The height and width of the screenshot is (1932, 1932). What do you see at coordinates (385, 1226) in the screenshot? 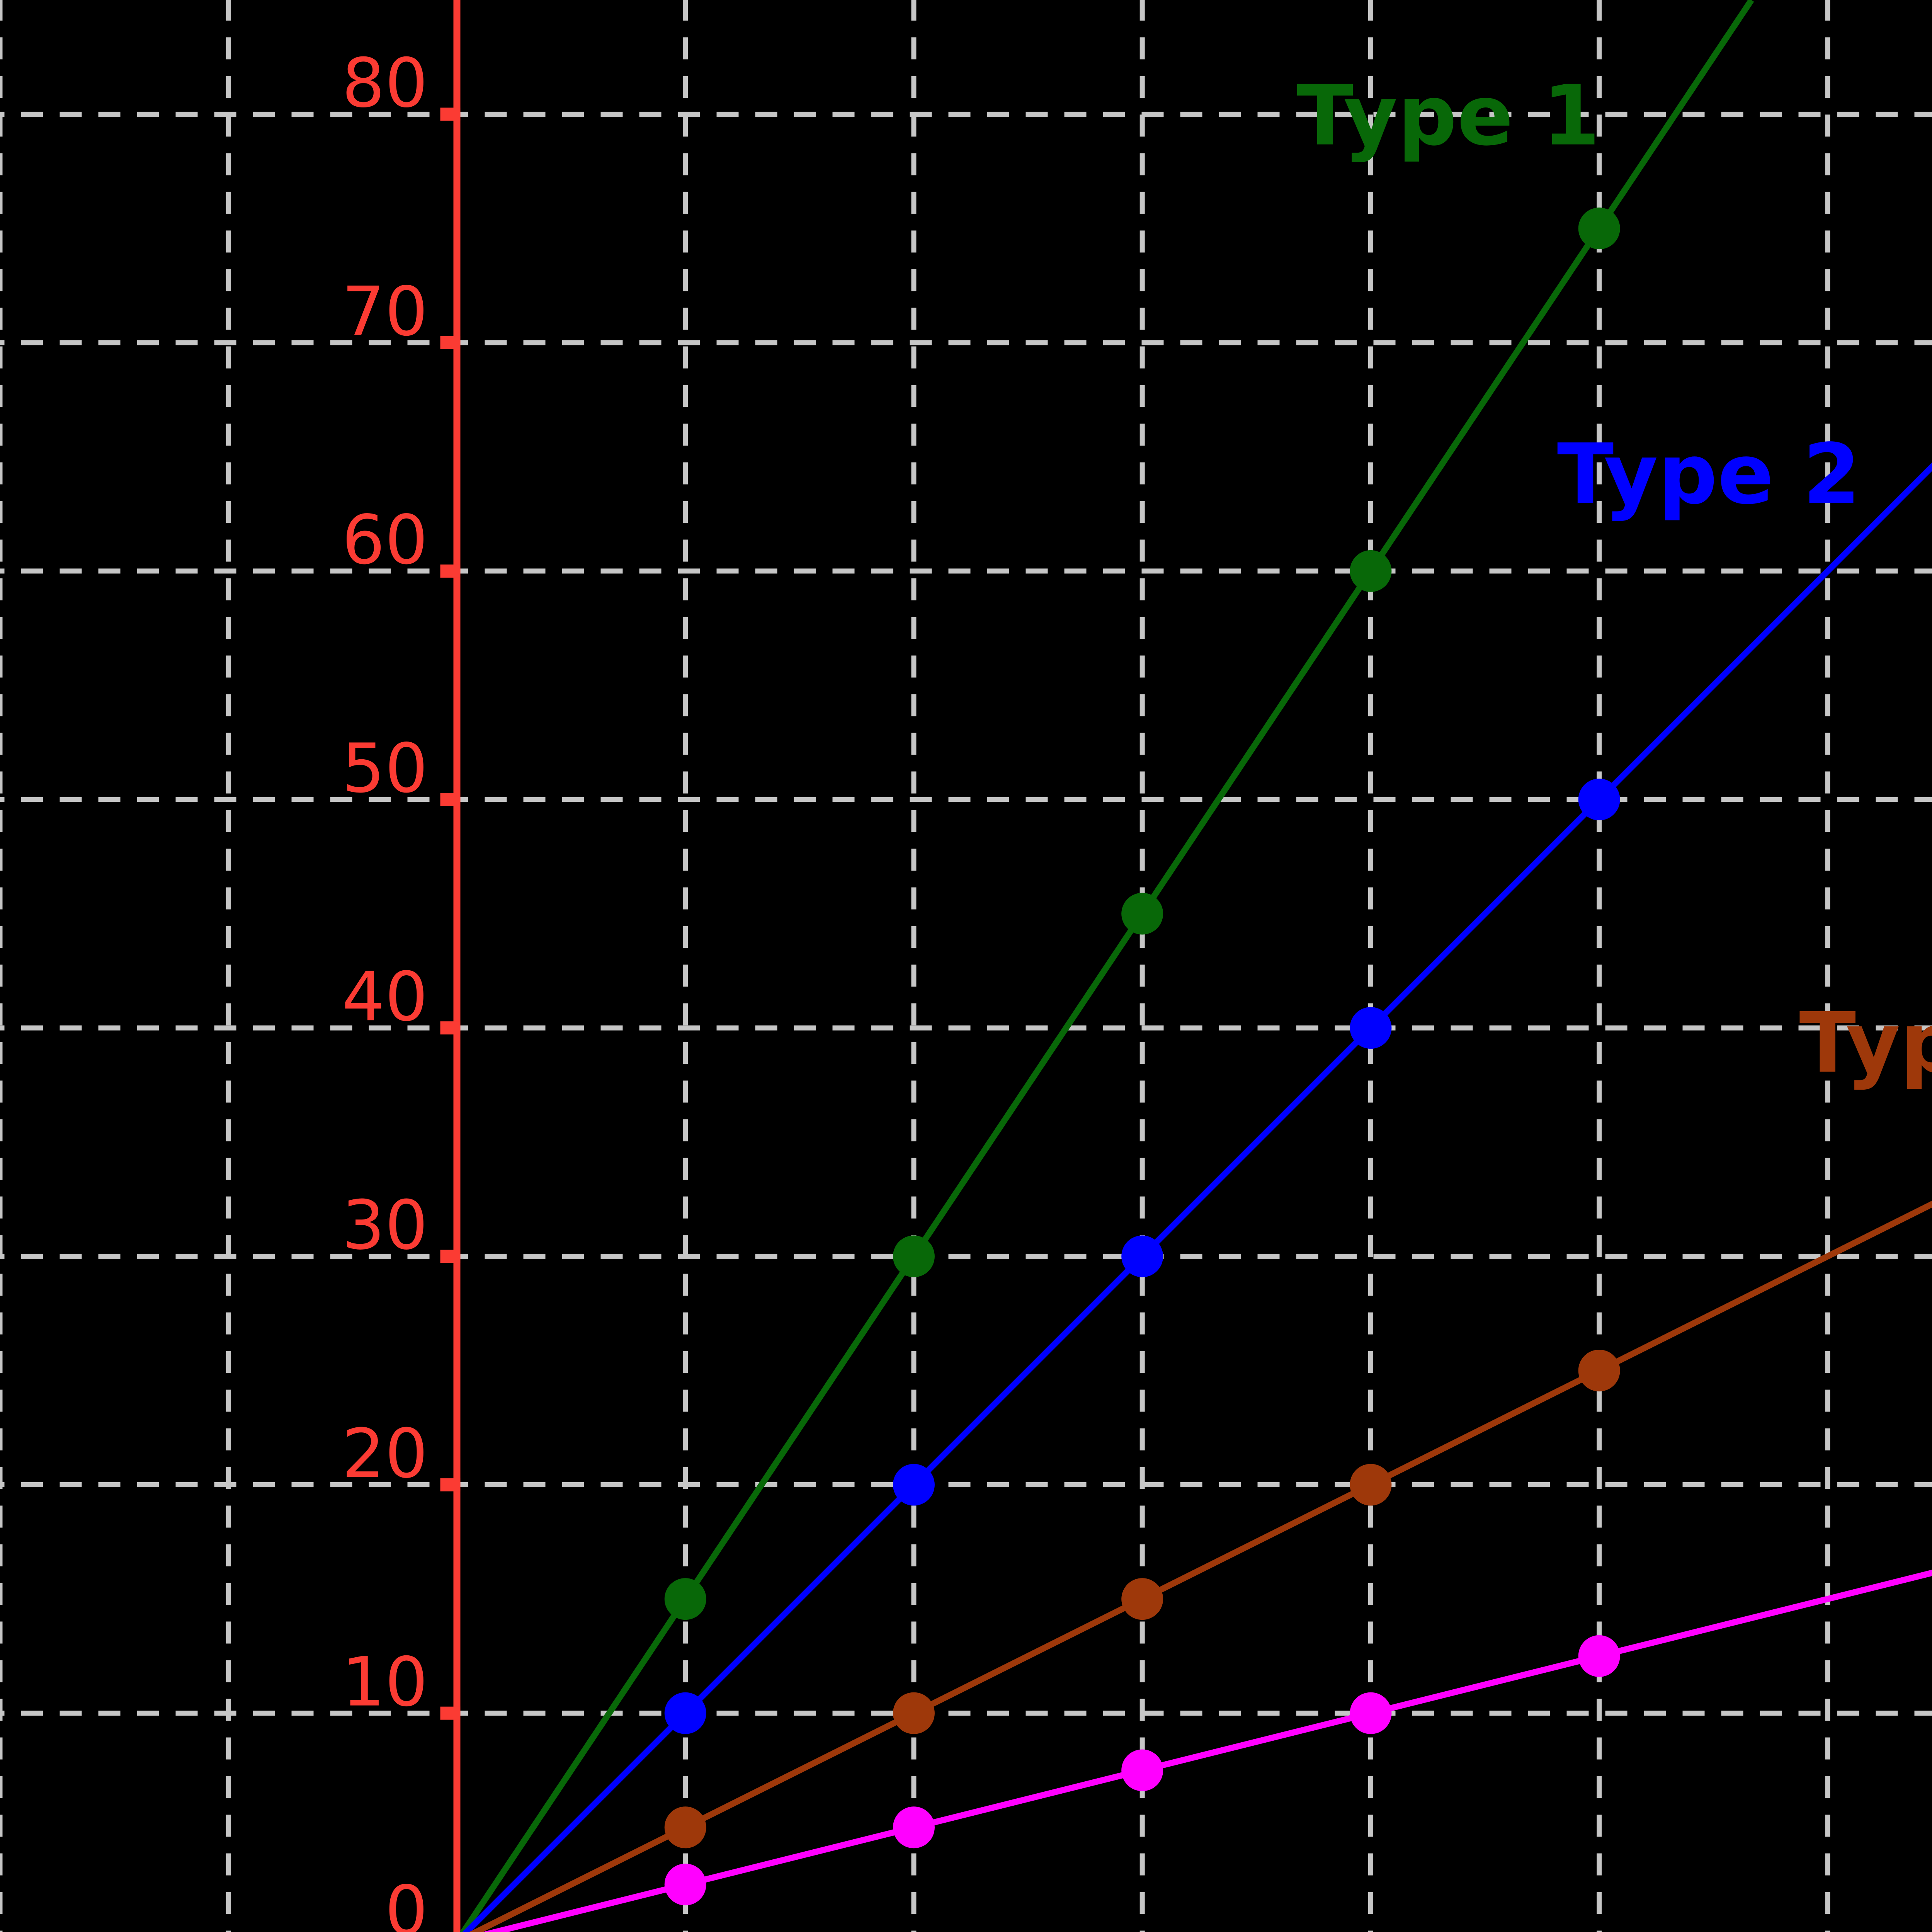
I see `y-axis-number: 30` at bounding box center [385, 1226].